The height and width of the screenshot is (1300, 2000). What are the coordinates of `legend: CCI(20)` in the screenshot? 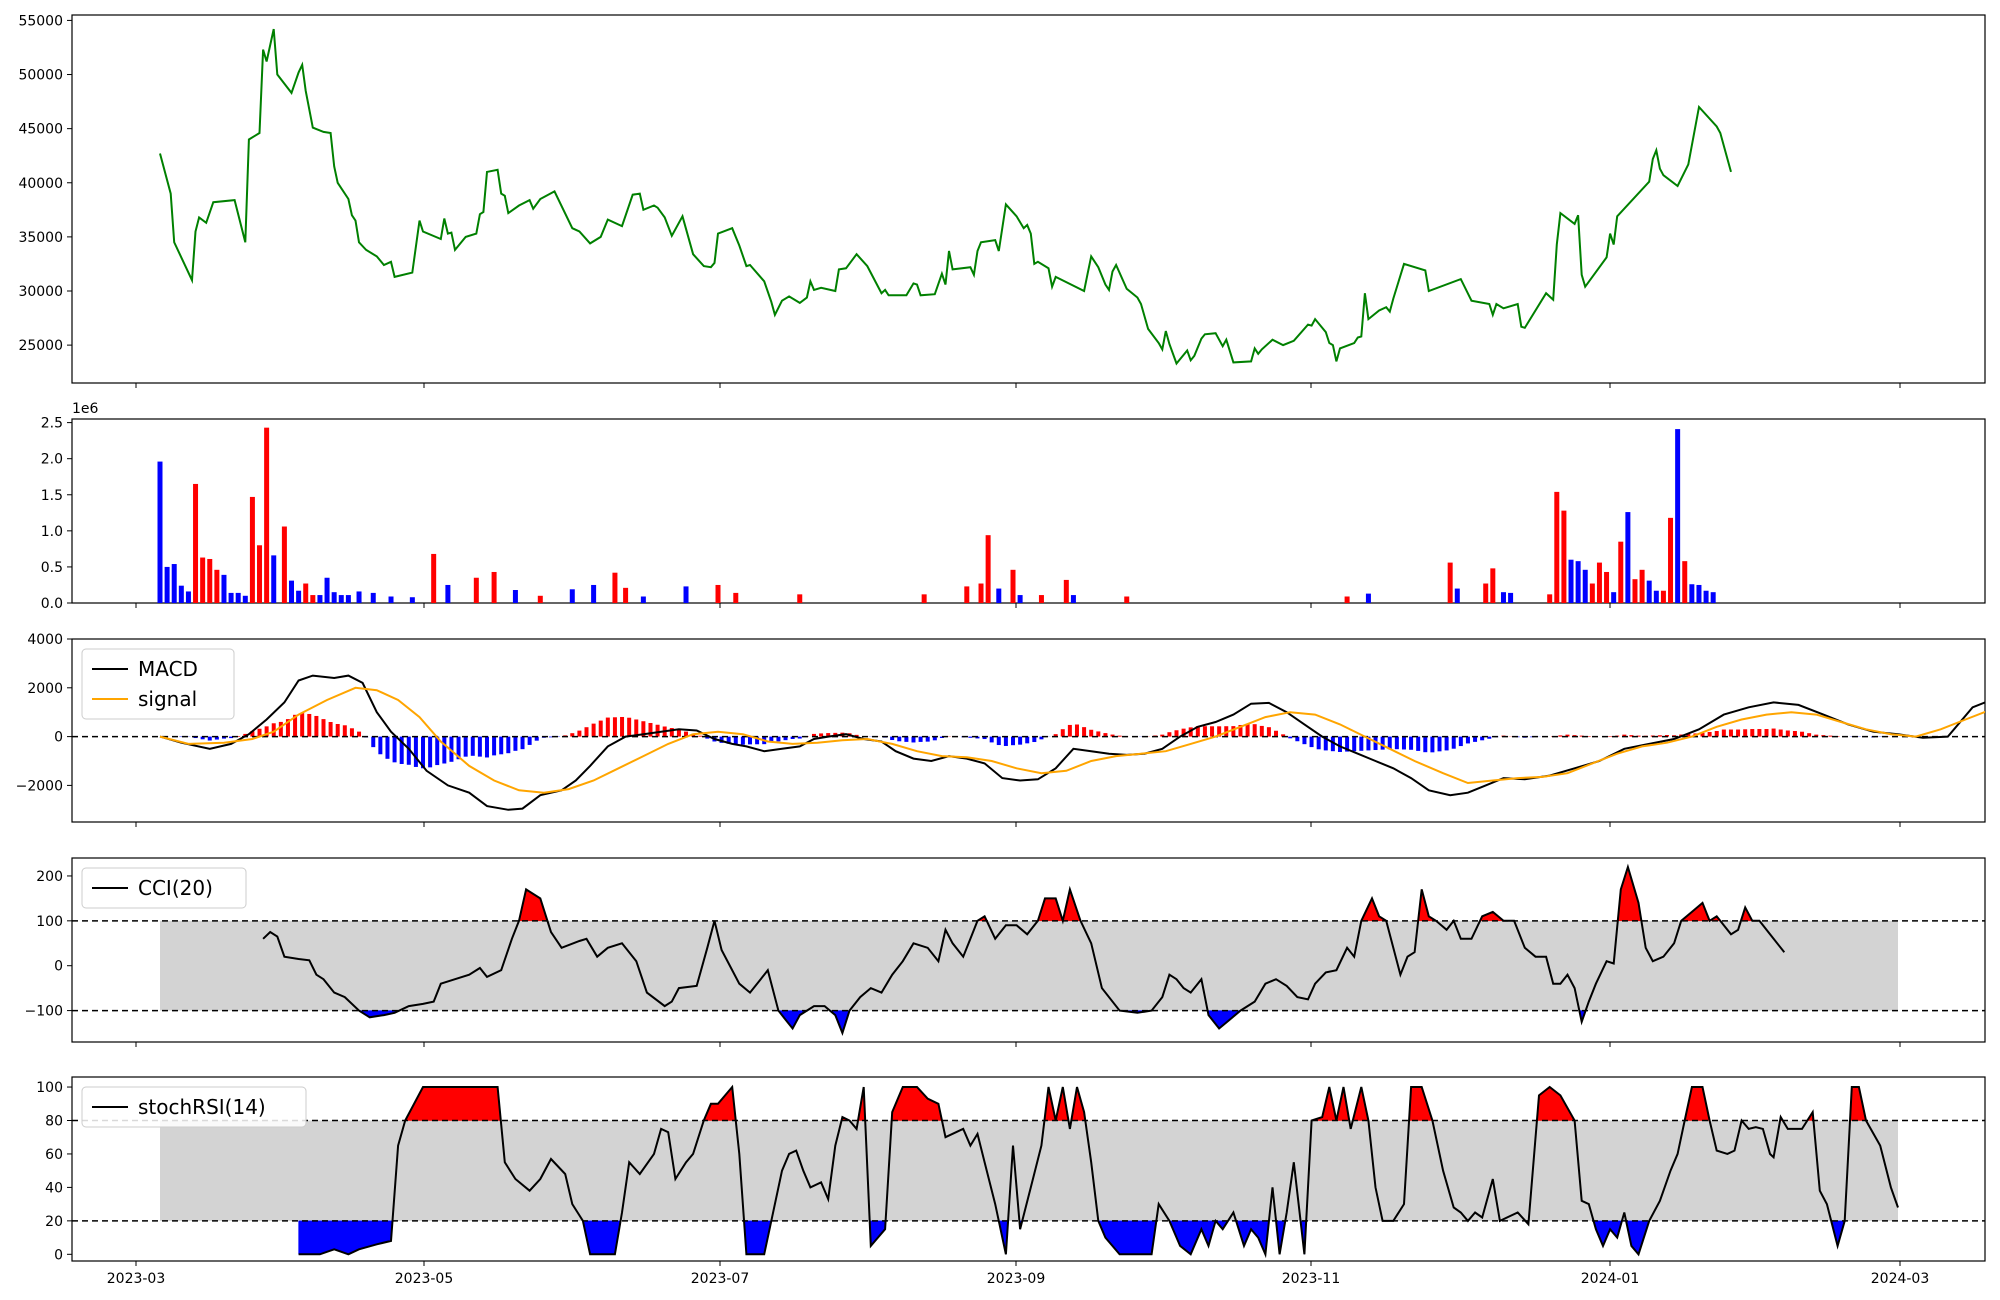 It's located at (164, 888).